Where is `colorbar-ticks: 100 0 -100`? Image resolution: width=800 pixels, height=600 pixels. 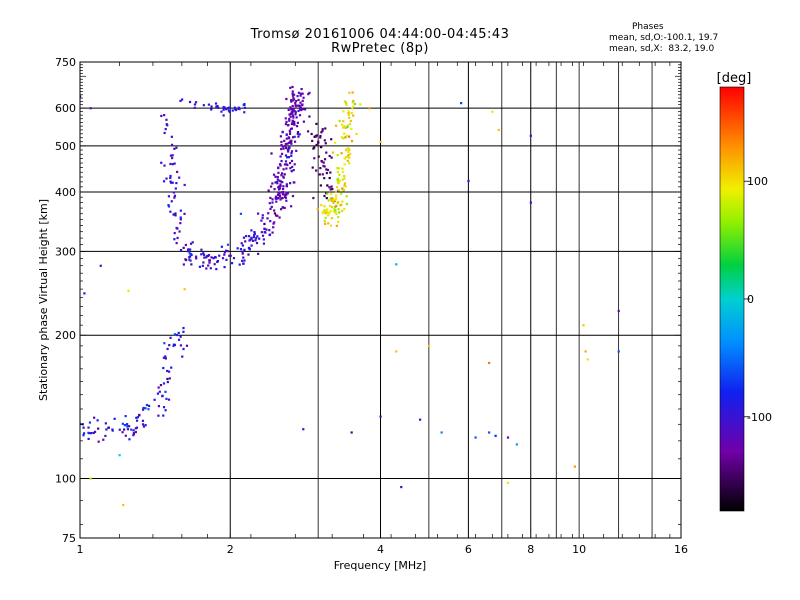 colorbar-ticks: 100 0 -100 is located at coordinates (758, 299).